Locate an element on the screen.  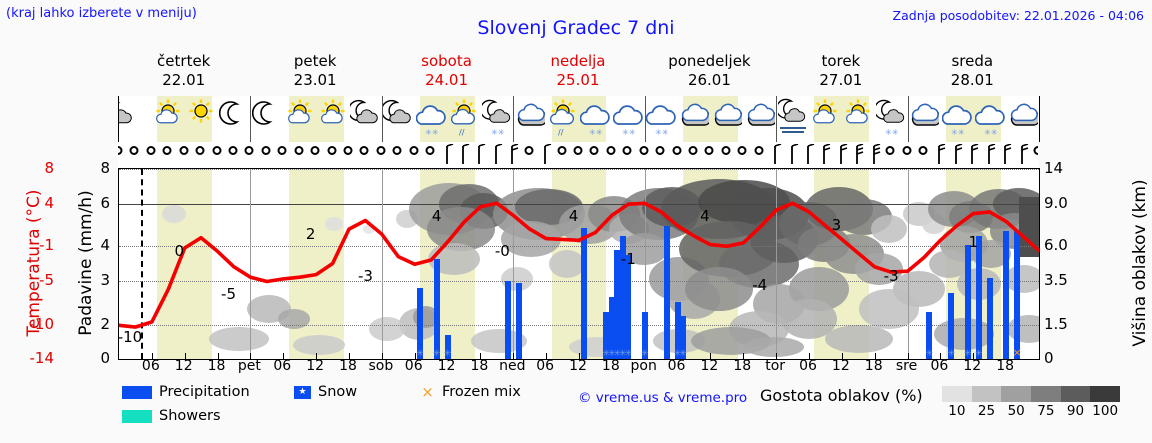
weather-icon-sun is located at coordinates (201, 118).